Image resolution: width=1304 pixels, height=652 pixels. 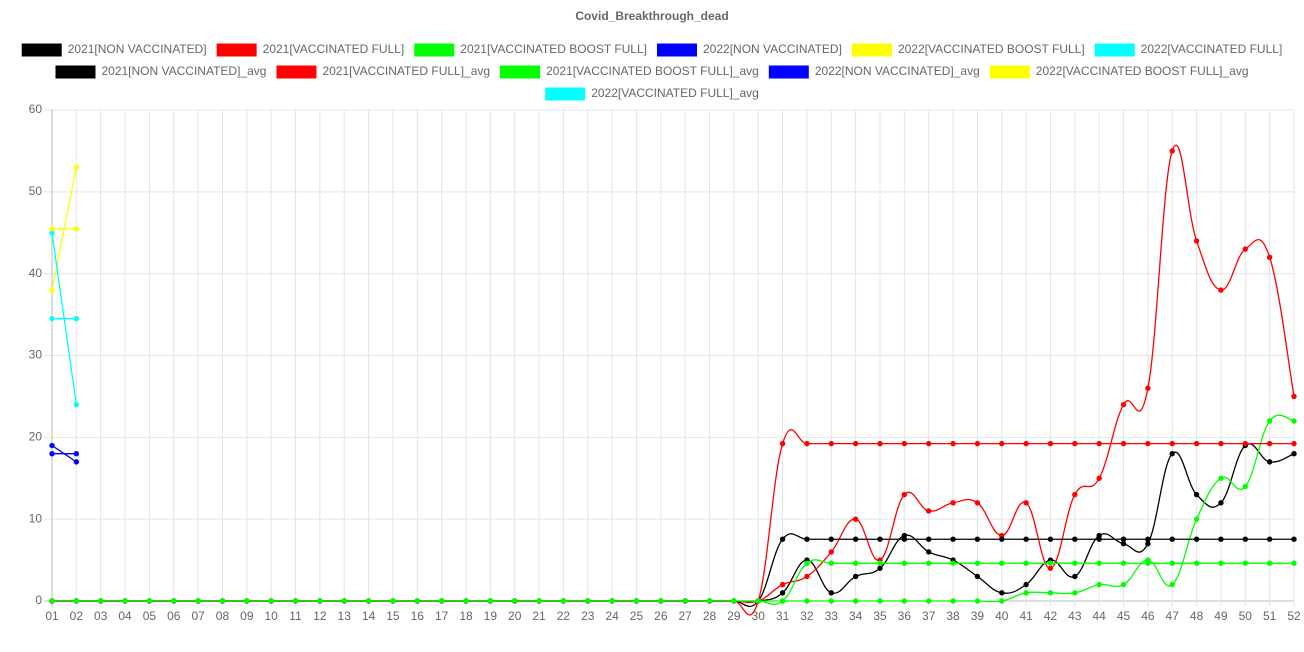 I want to click on x-tick-label: 15, so click(x=393, y=616).